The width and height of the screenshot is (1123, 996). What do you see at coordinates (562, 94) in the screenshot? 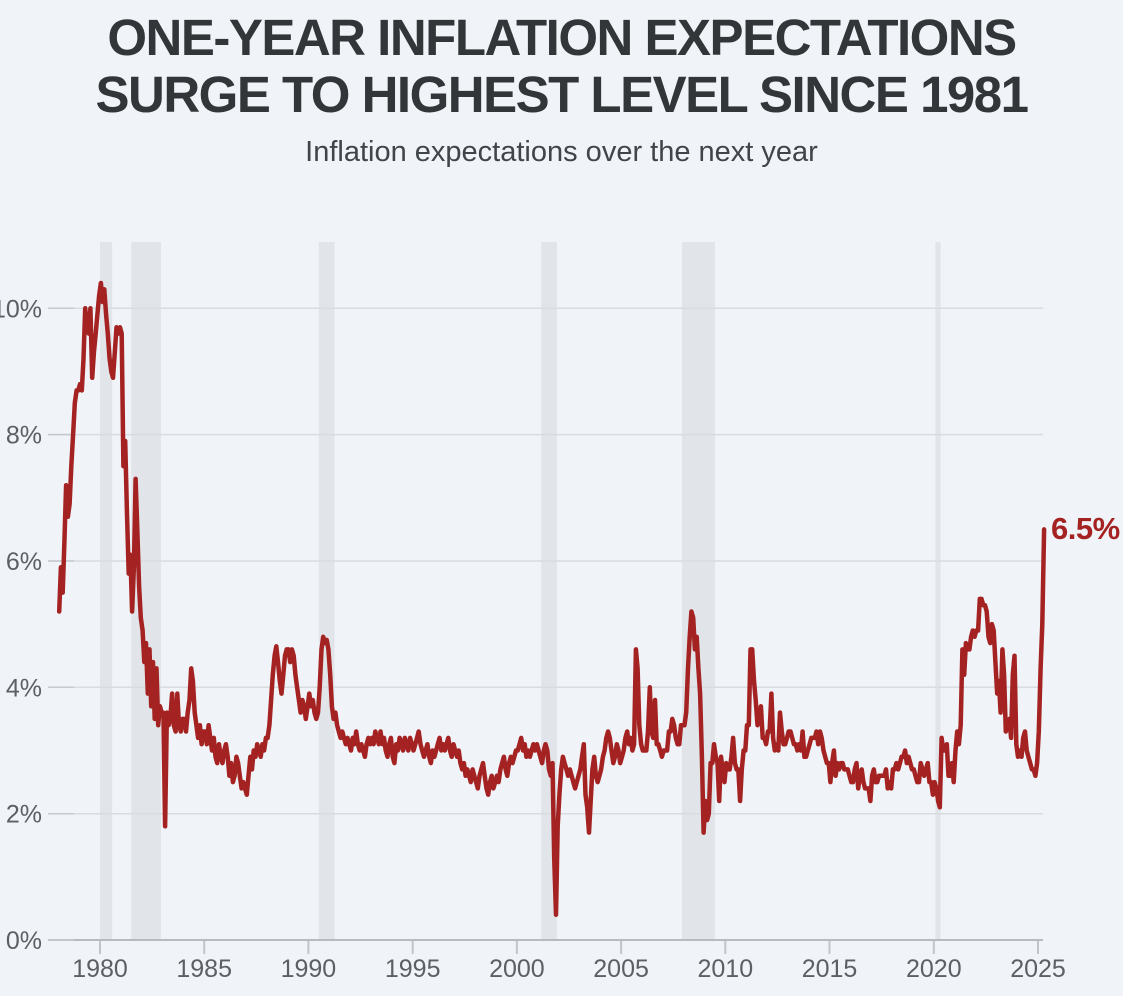
I see `title-line-2: SURGE TO HIGHEST LEVEL SINCE 1981` at bounding box center [562, 94].